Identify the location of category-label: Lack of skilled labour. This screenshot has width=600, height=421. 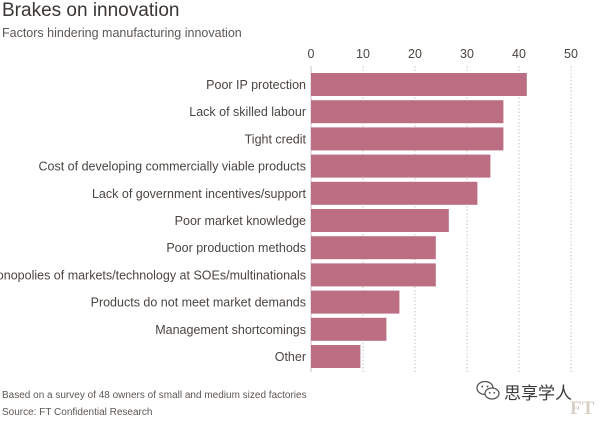
(247, 112).